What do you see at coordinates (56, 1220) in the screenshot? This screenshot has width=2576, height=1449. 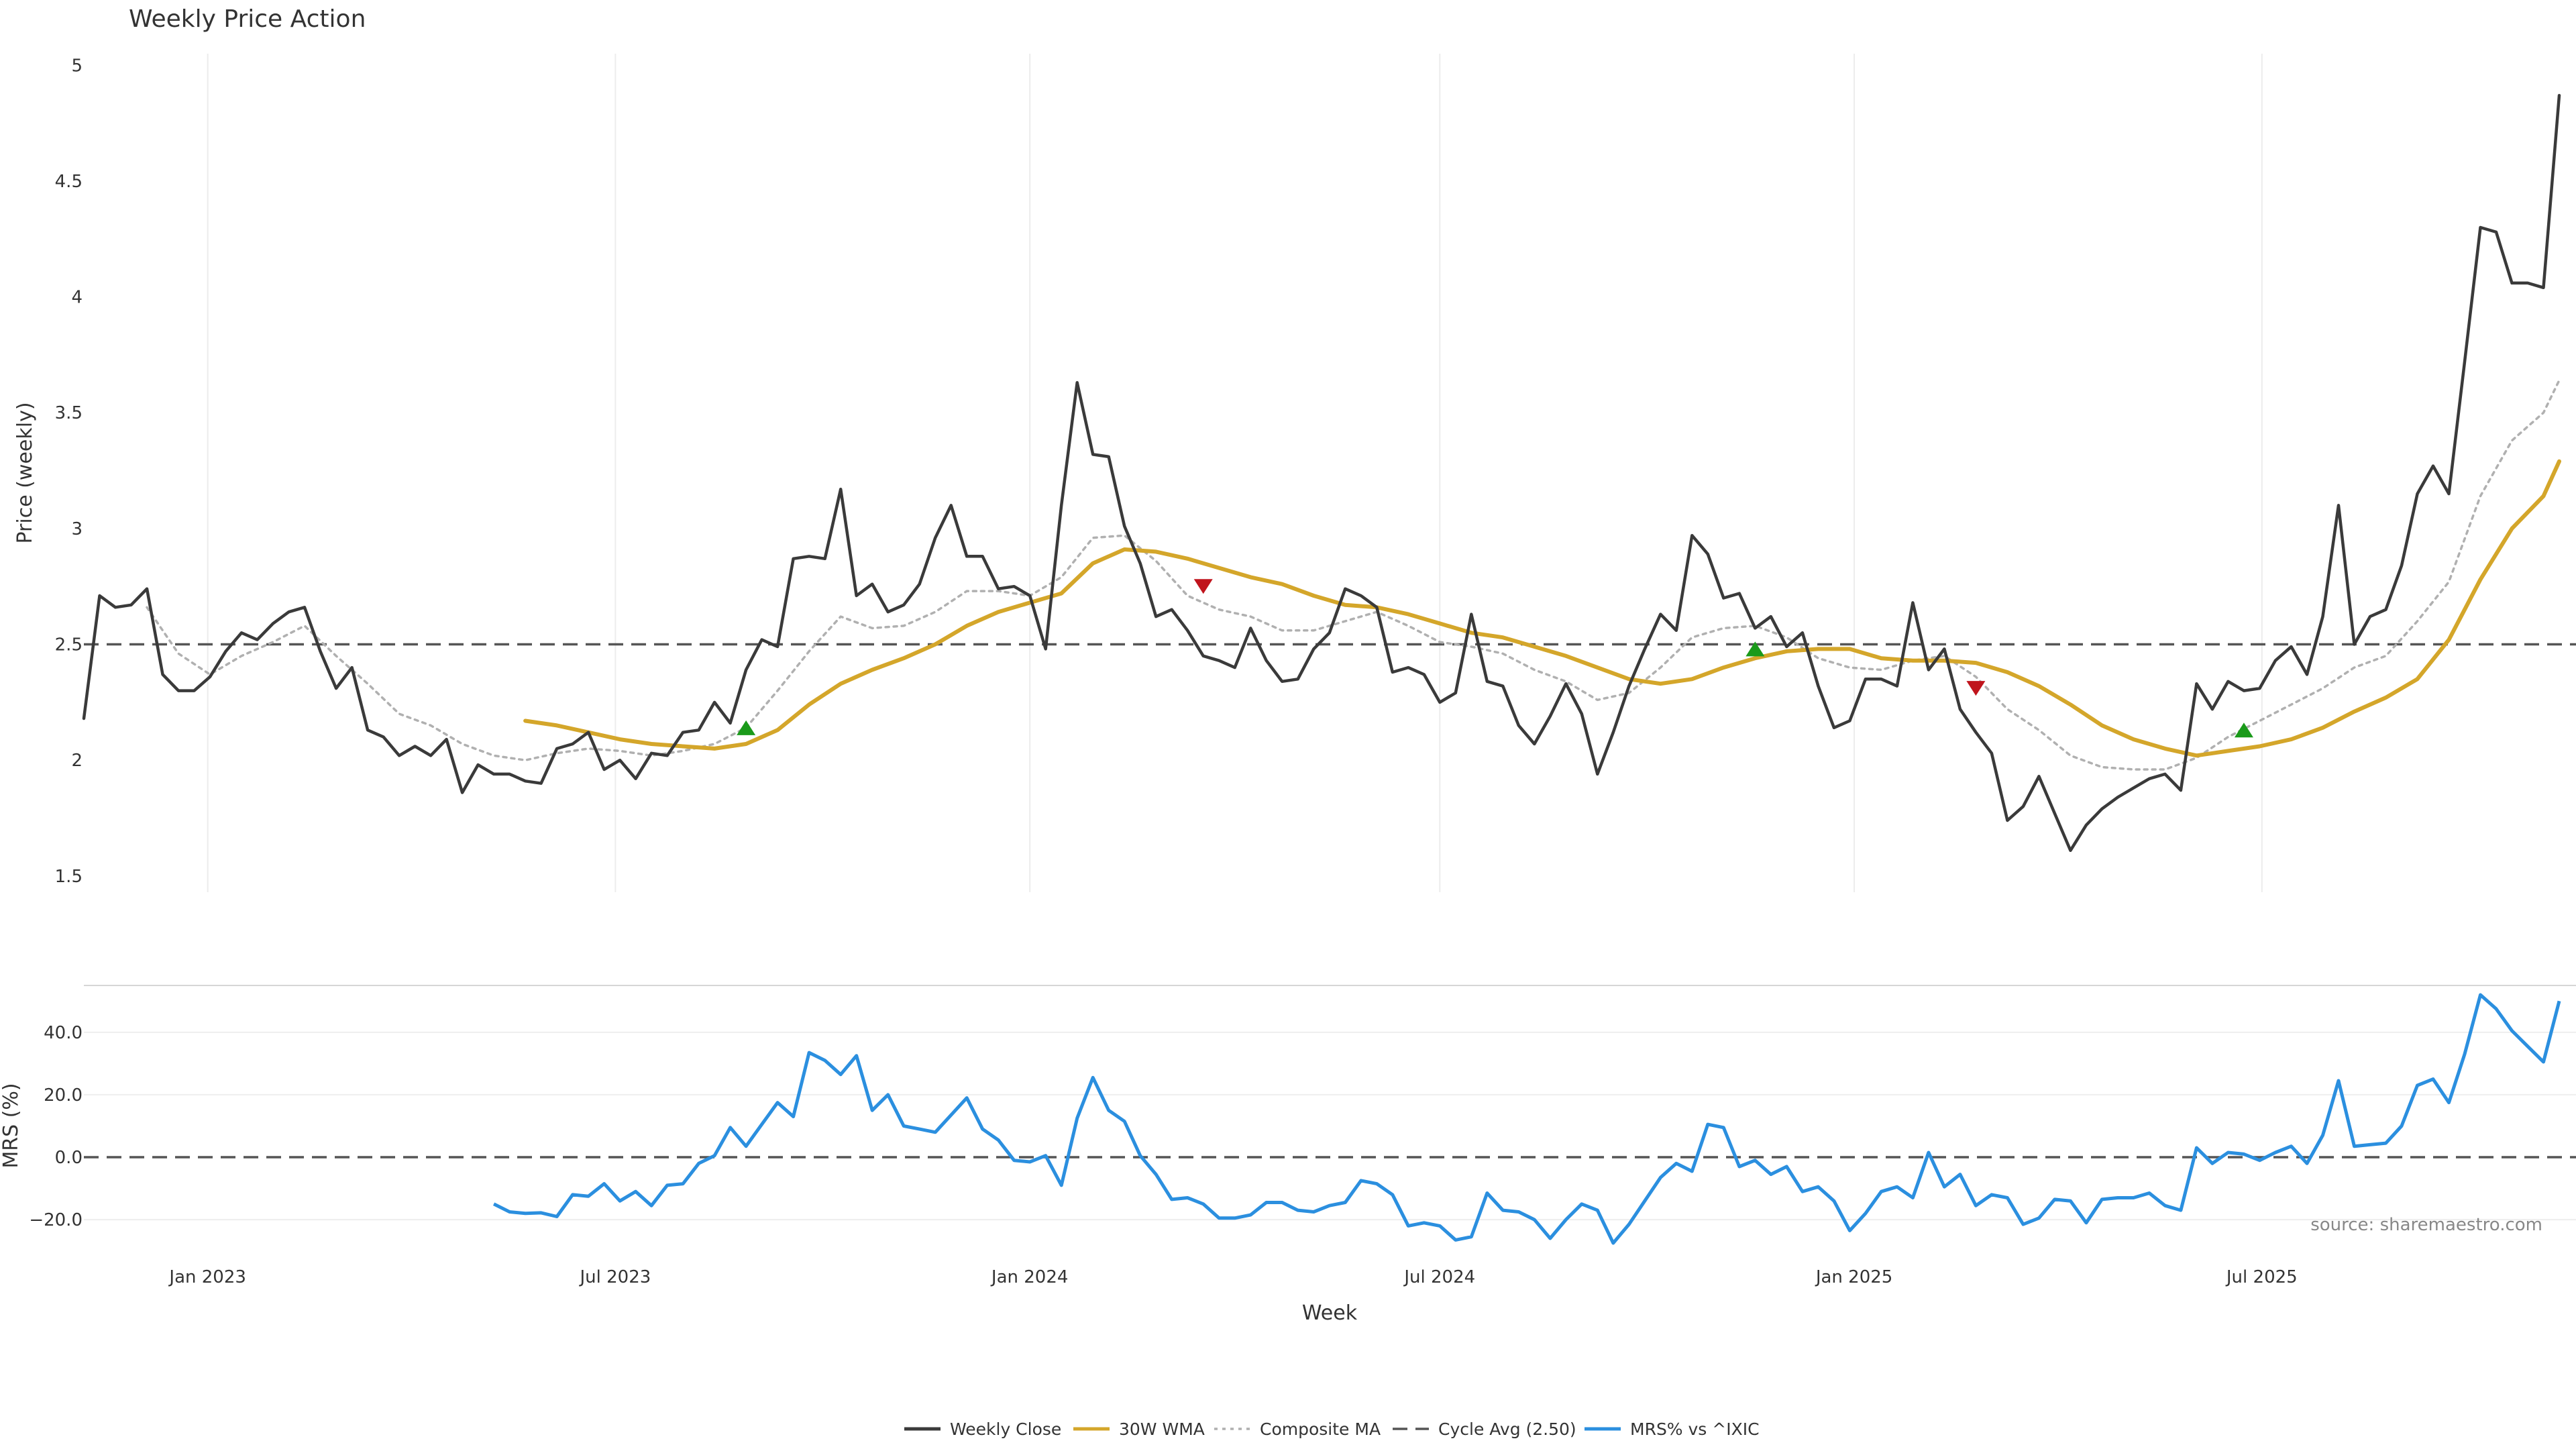 I see `mrs-y-tick-label: −20.0` at bounding box center [56, 1220].